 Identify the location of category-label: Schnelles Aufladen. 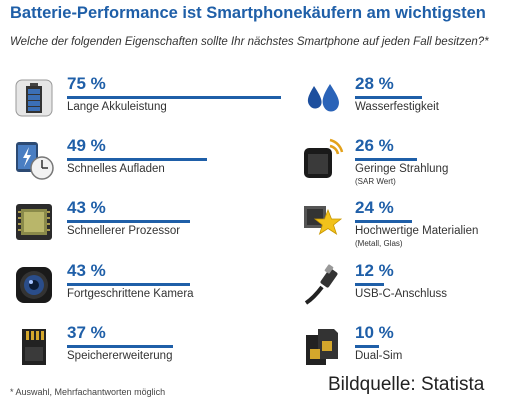
(116, 169).